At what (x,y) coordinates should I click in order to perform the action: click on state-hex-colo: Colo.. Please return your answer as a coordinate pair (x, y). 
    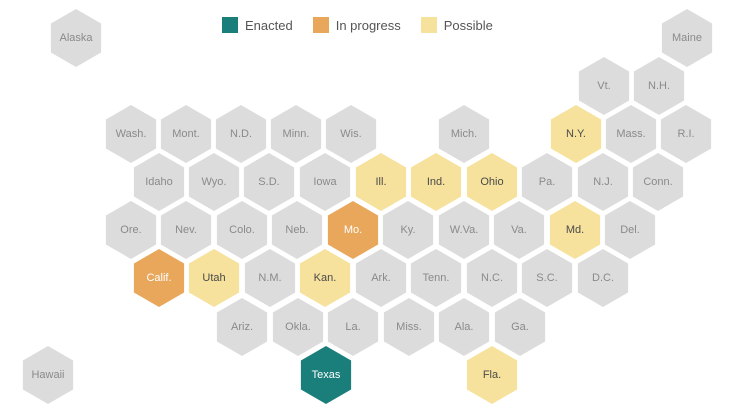
    Looking at the image, I should click on (242, 230).